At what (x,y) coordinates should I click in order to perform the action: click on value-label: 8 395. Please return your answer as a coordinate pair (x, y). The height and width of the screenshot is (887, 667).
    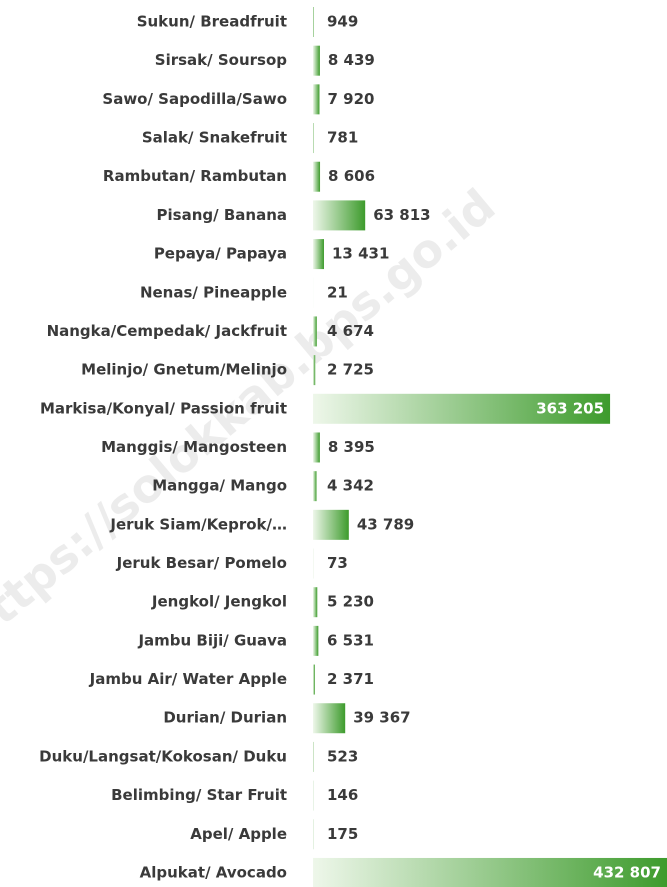
    Looking at the image, I should click on (351, 447).